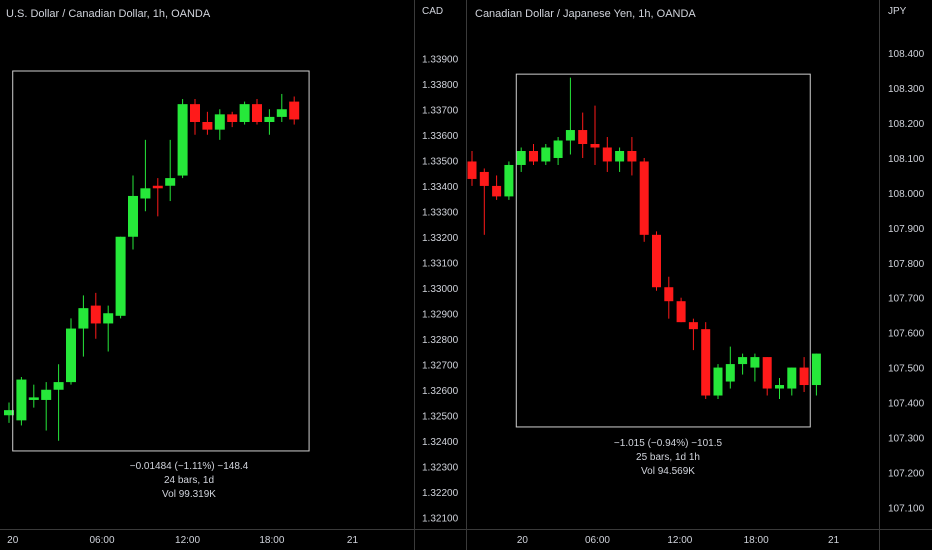 This screenshot has width=932, height=550. I want to click on cadjpy-range-bars: 25 bars, 1d 1h, so click(668, 457).